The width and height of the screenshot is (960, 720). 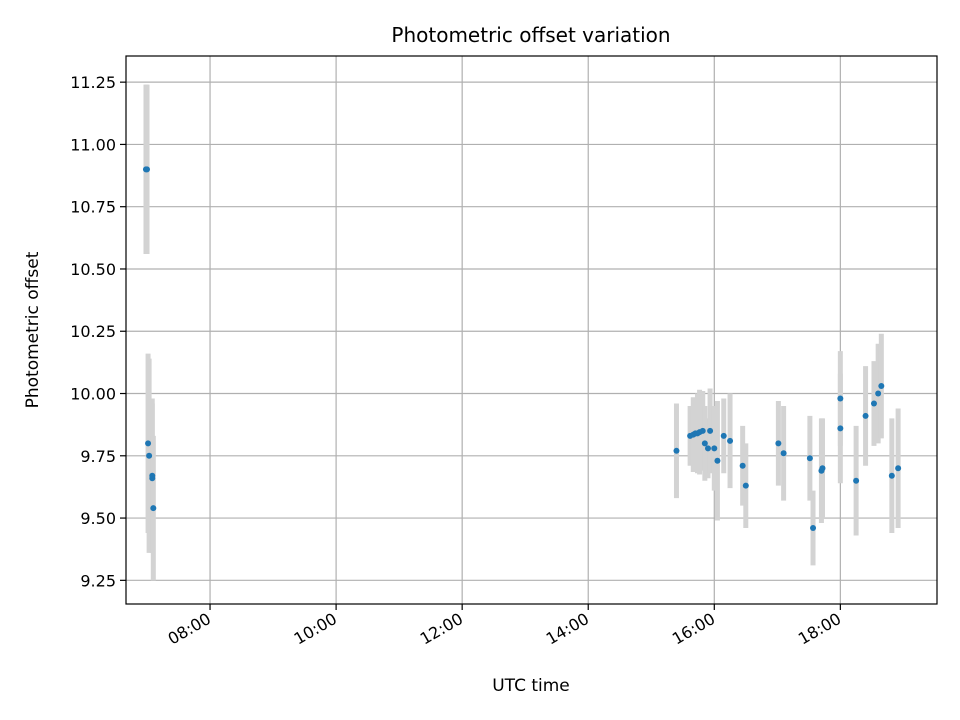 I want to click on y-tick-label: 9.75, so click(x=98, y=456).